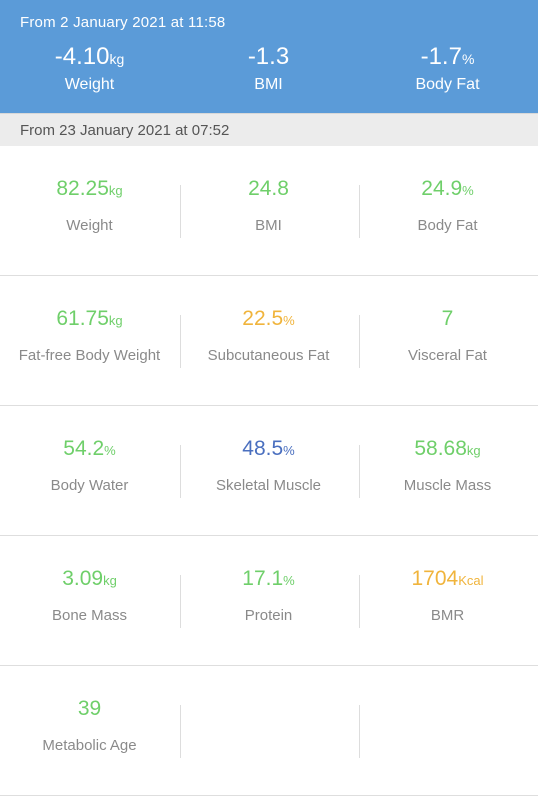  Describe the element at coordinates (447, 56) in the screenshot. I see `summary-body-fat-value: -1.7%` at that location.